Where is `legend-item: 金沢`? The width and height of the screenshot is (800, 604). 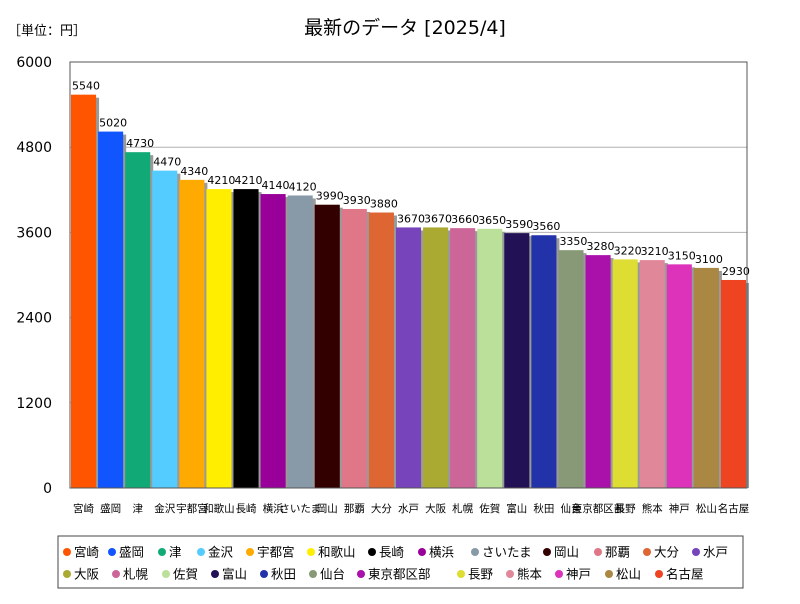
legend-item: 金沢 is located at coordinates (221, 552).